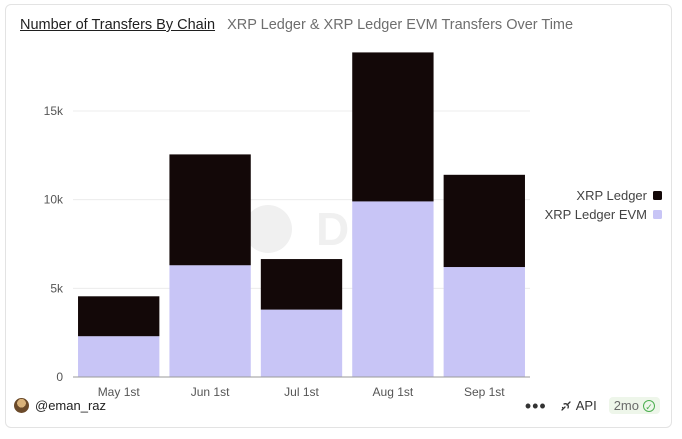 The width and height of the screenshot is (682, 439). Describe the element at coordinates (626, 405) in the screenshot. I see `age-label: 2mo` at that location.